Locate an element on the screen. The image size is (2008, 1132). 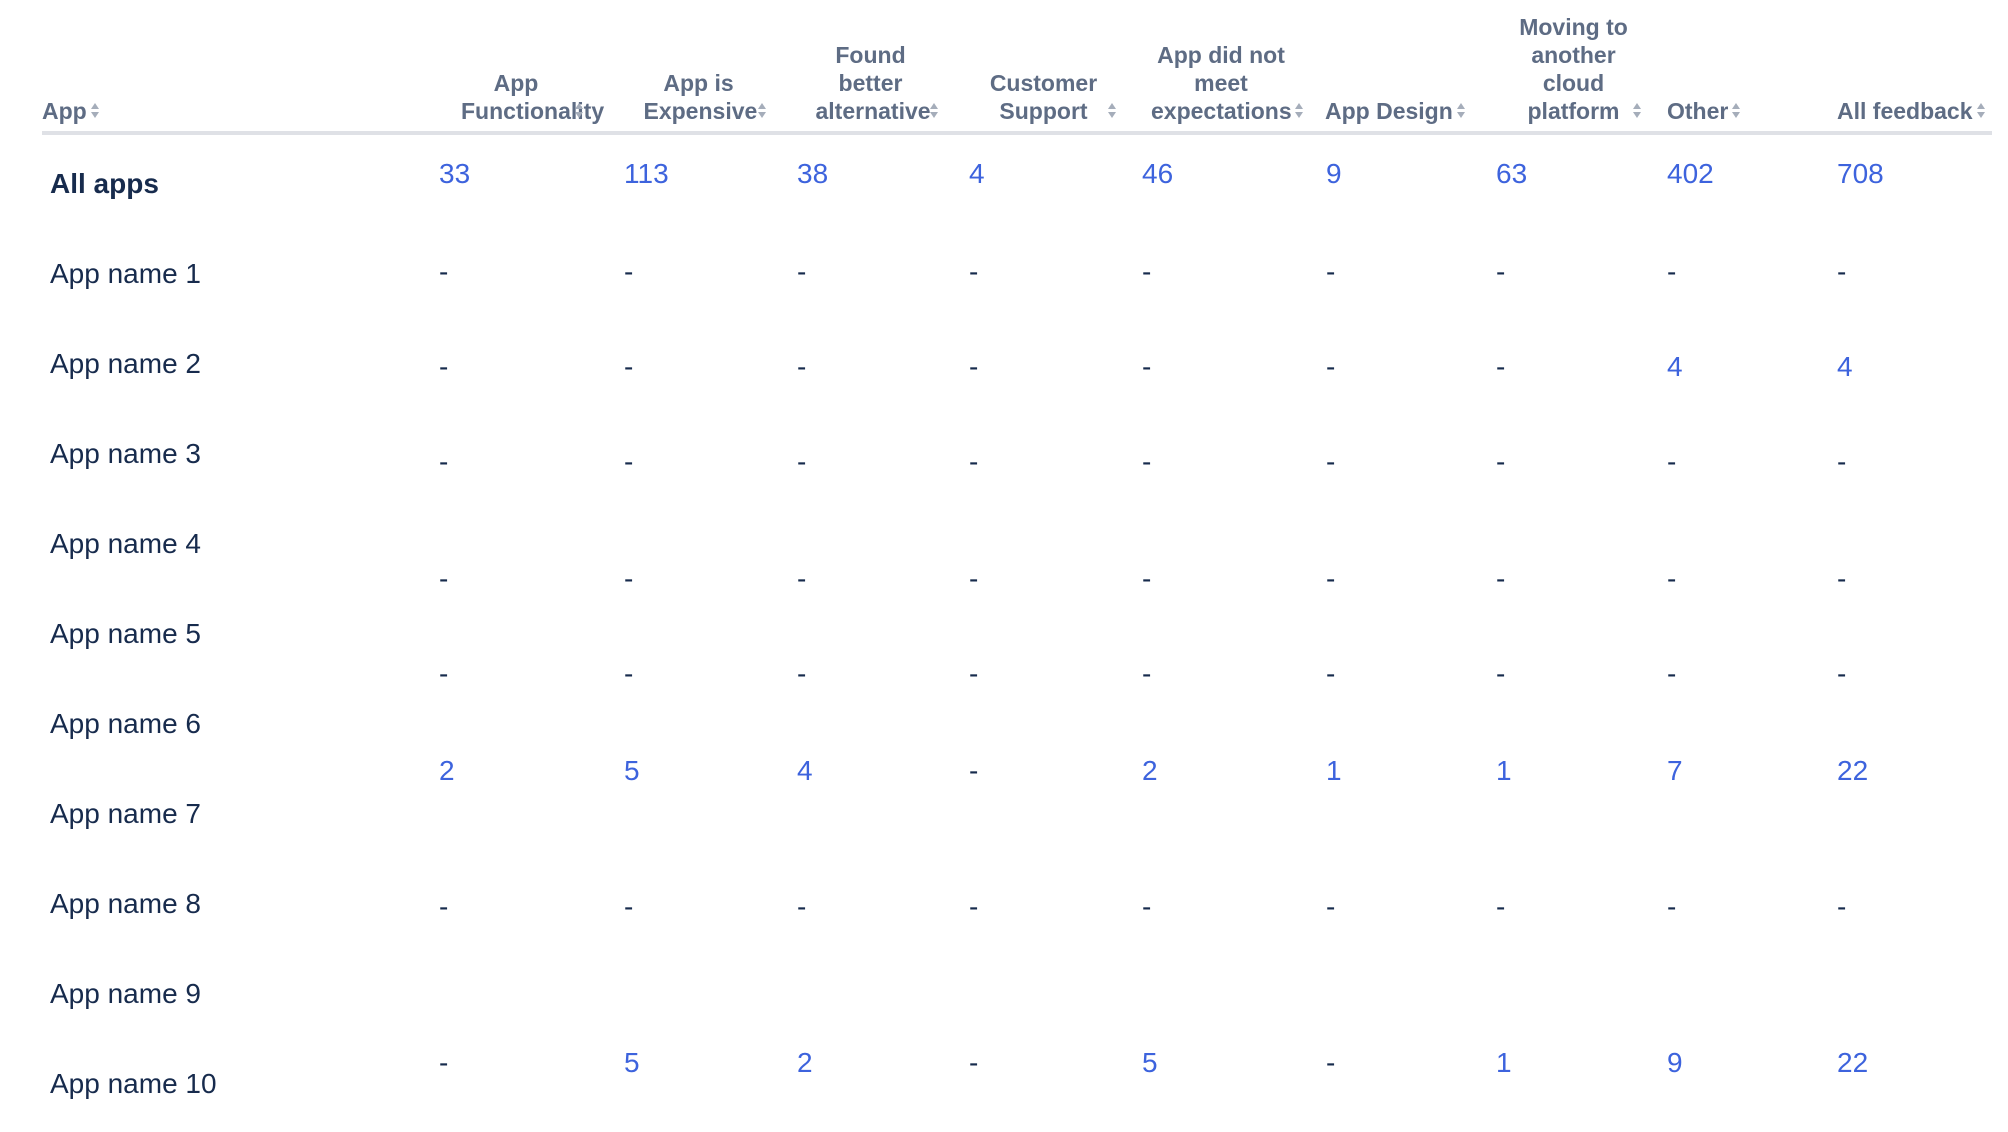
count-link: 402 is located at coordinates (1690, 173).